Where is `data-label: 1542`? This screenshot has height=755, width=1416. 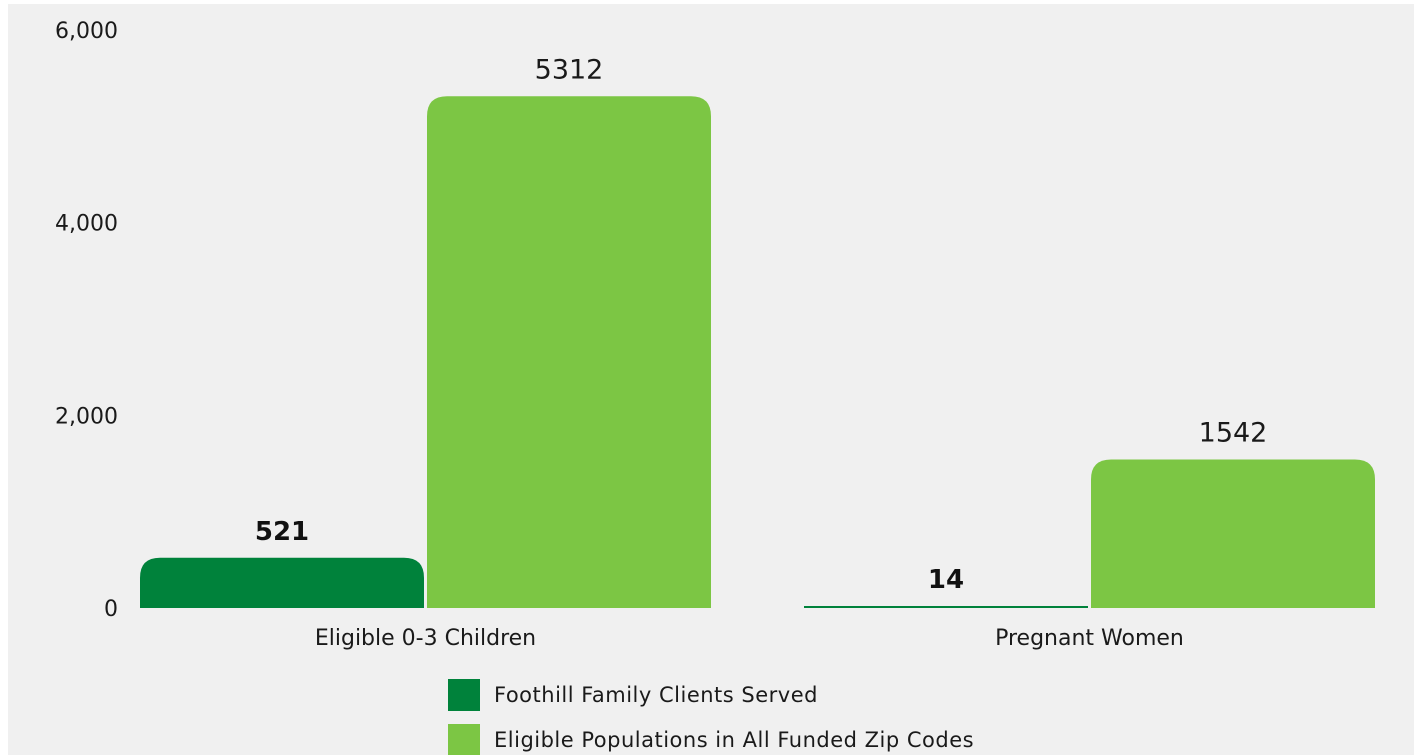
data-label: 1542 is located at coordinates (1233, 432).